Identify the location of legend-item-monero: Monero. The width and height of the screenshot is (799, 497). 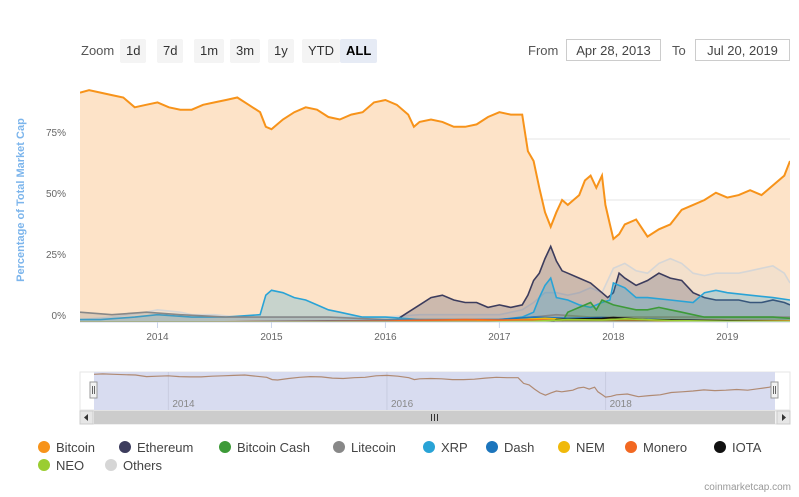
(656, 447).